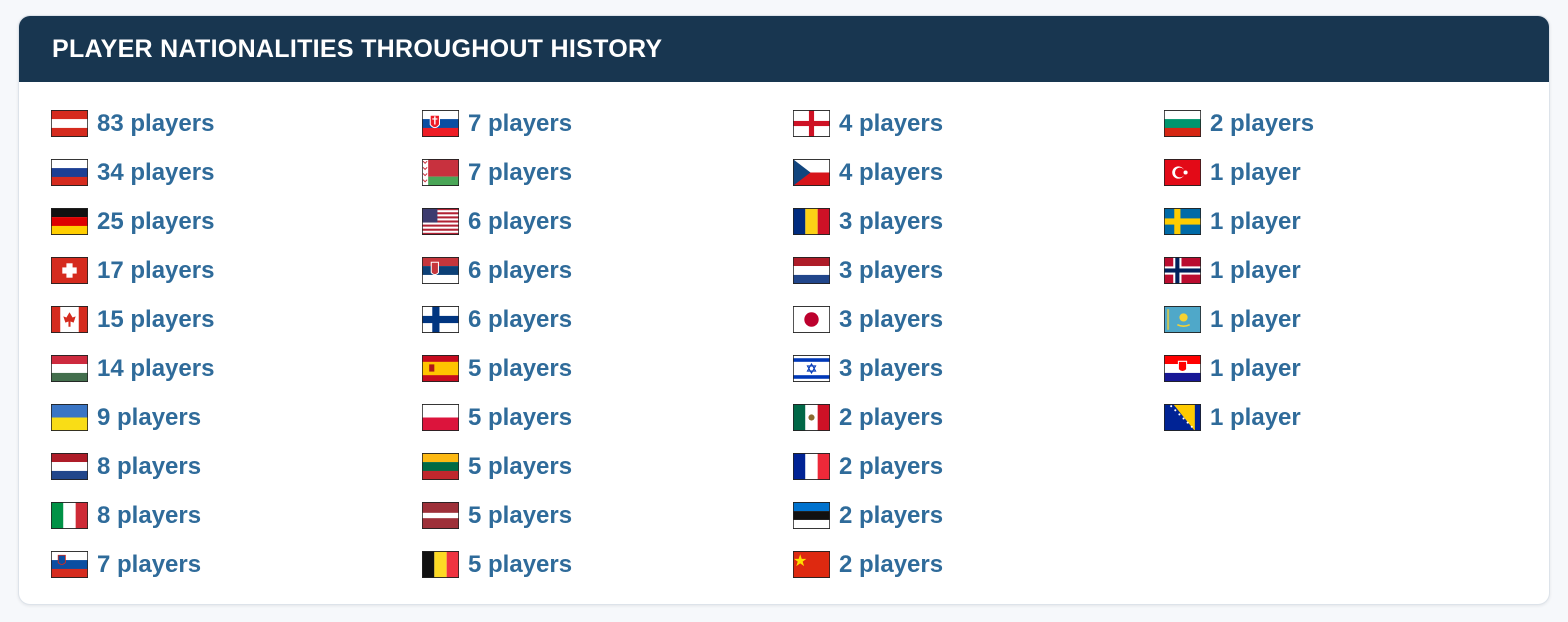 Image resolution: width=1568 pixels, height=622 pixels. I want to click on item-label: 25 players, so click(156, 221).